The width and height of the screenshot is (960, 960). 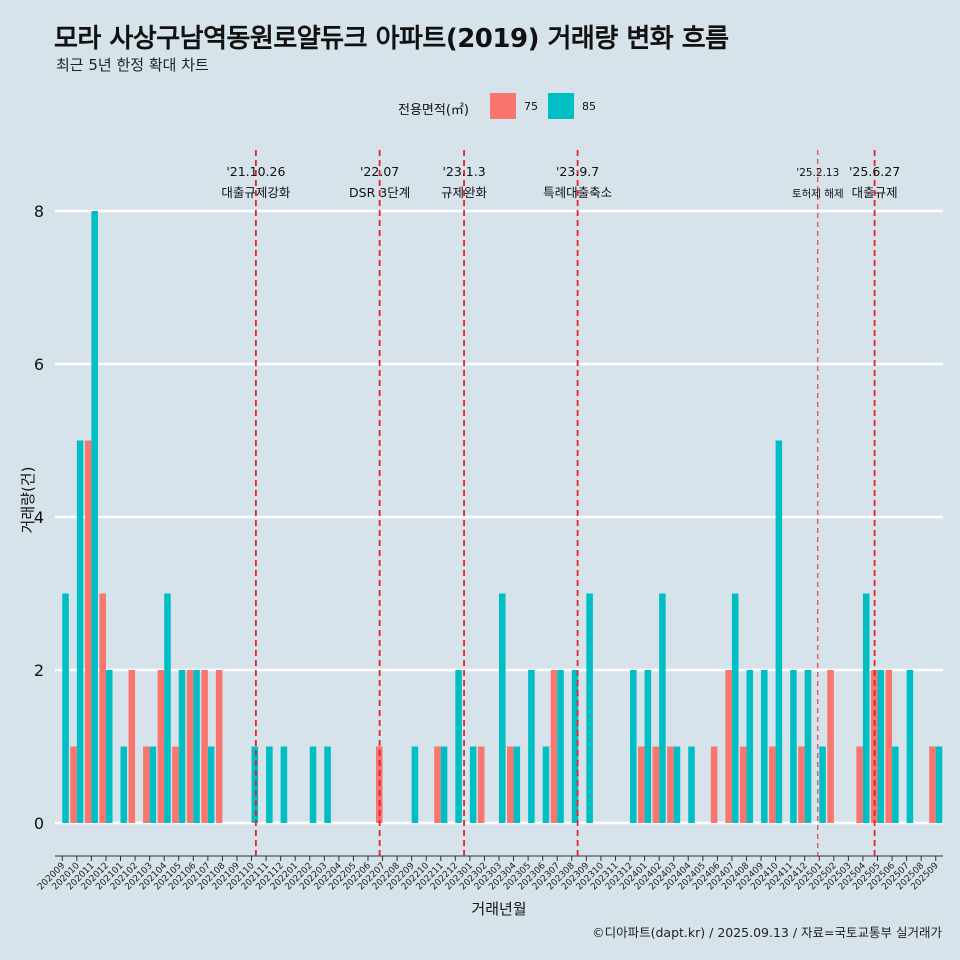 What do you see at coordinates (875, 192) in the screenshot?
I see `event-name-label: 대출규제` at bounding box center [875, 192].